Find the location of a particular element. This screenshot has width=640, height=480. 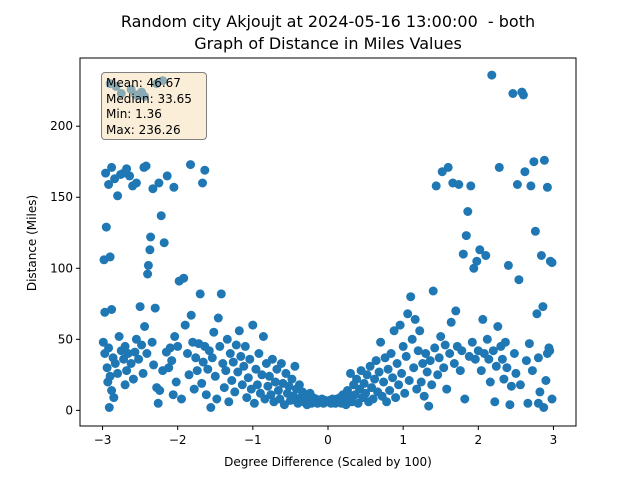

y-tick-label: 200 is located at coordinates (61, 126).